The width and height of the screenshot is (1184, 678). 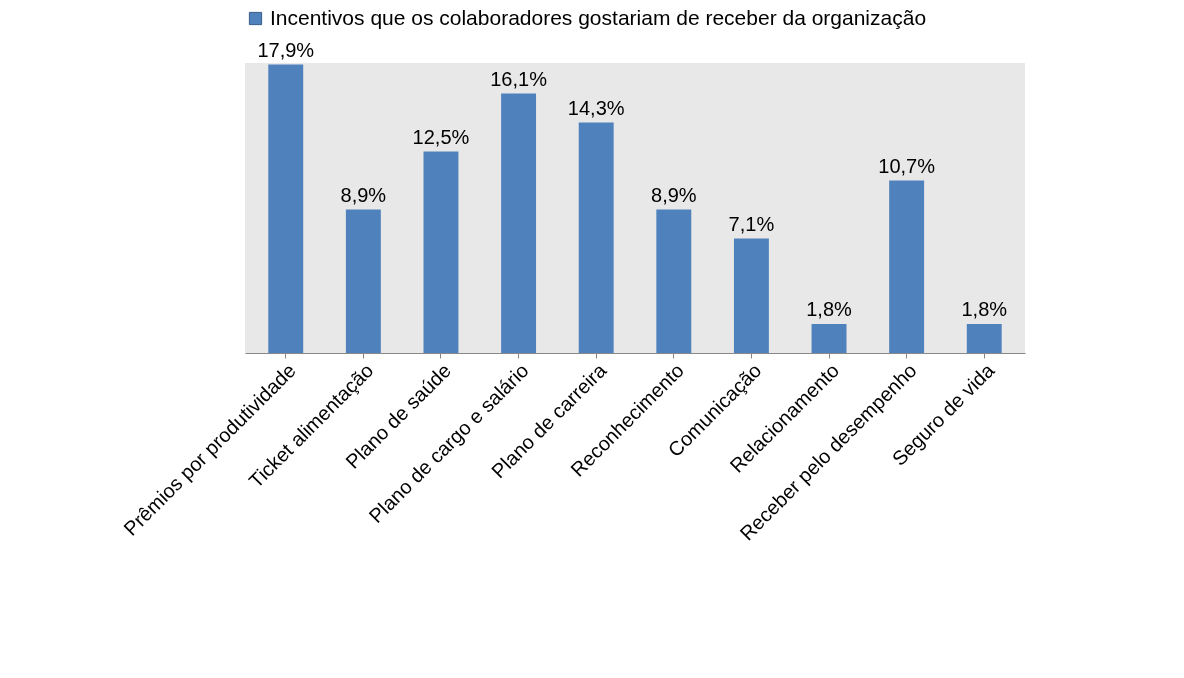 What do you see at coordinates (519, 78) in the screenshot?
I see `data-label: 16,1%` at bounding box center [519, 78].